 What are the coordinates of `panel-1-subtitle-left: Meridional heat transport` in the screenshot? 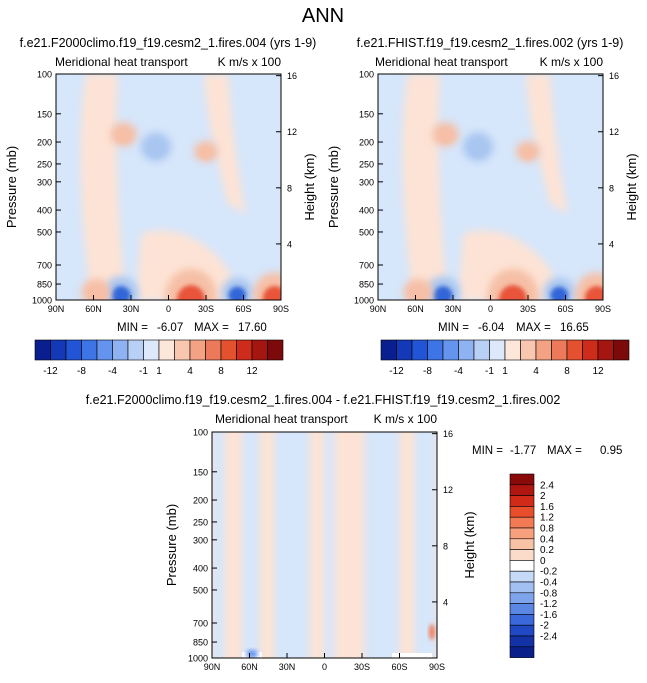 It's located at (121, 62).